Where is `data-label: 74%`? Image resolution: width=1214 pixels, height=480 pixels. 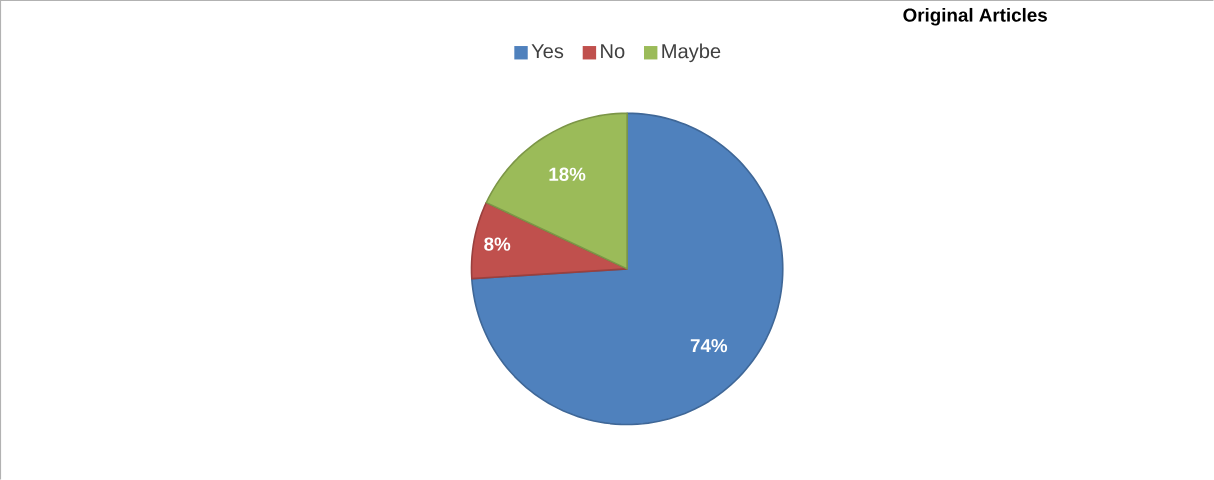
data-label: 74% is located at coordinates (709, 345).